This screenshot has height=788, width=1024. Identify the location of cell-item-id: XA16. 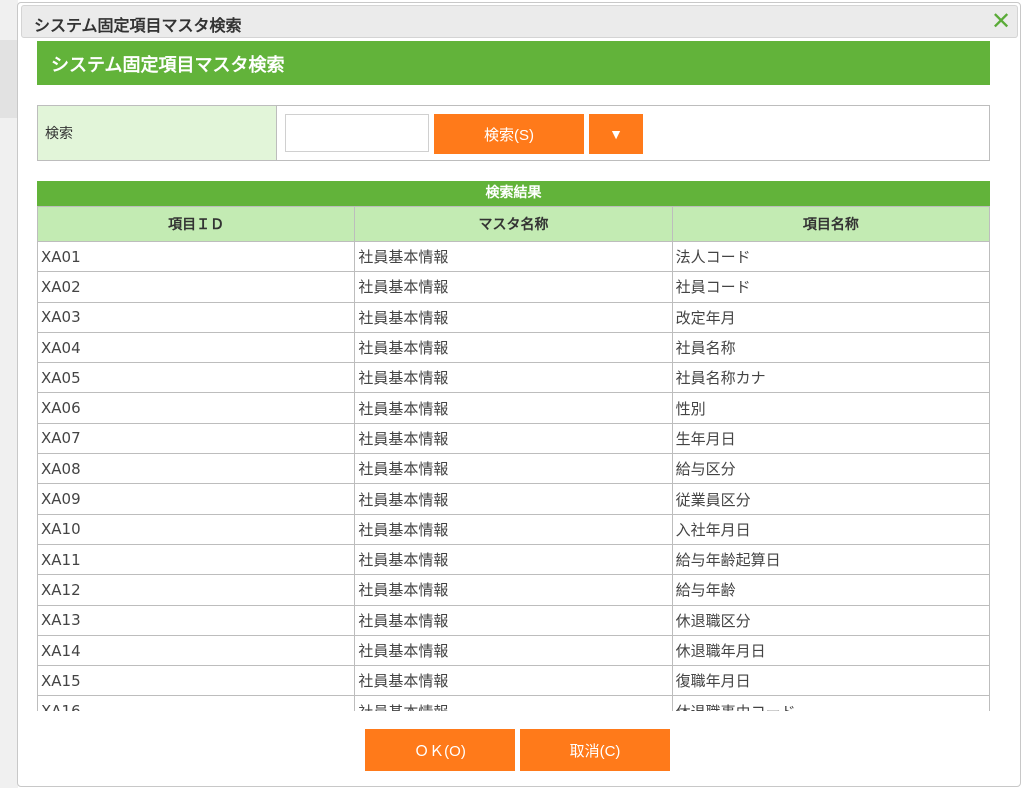
(196, 703).